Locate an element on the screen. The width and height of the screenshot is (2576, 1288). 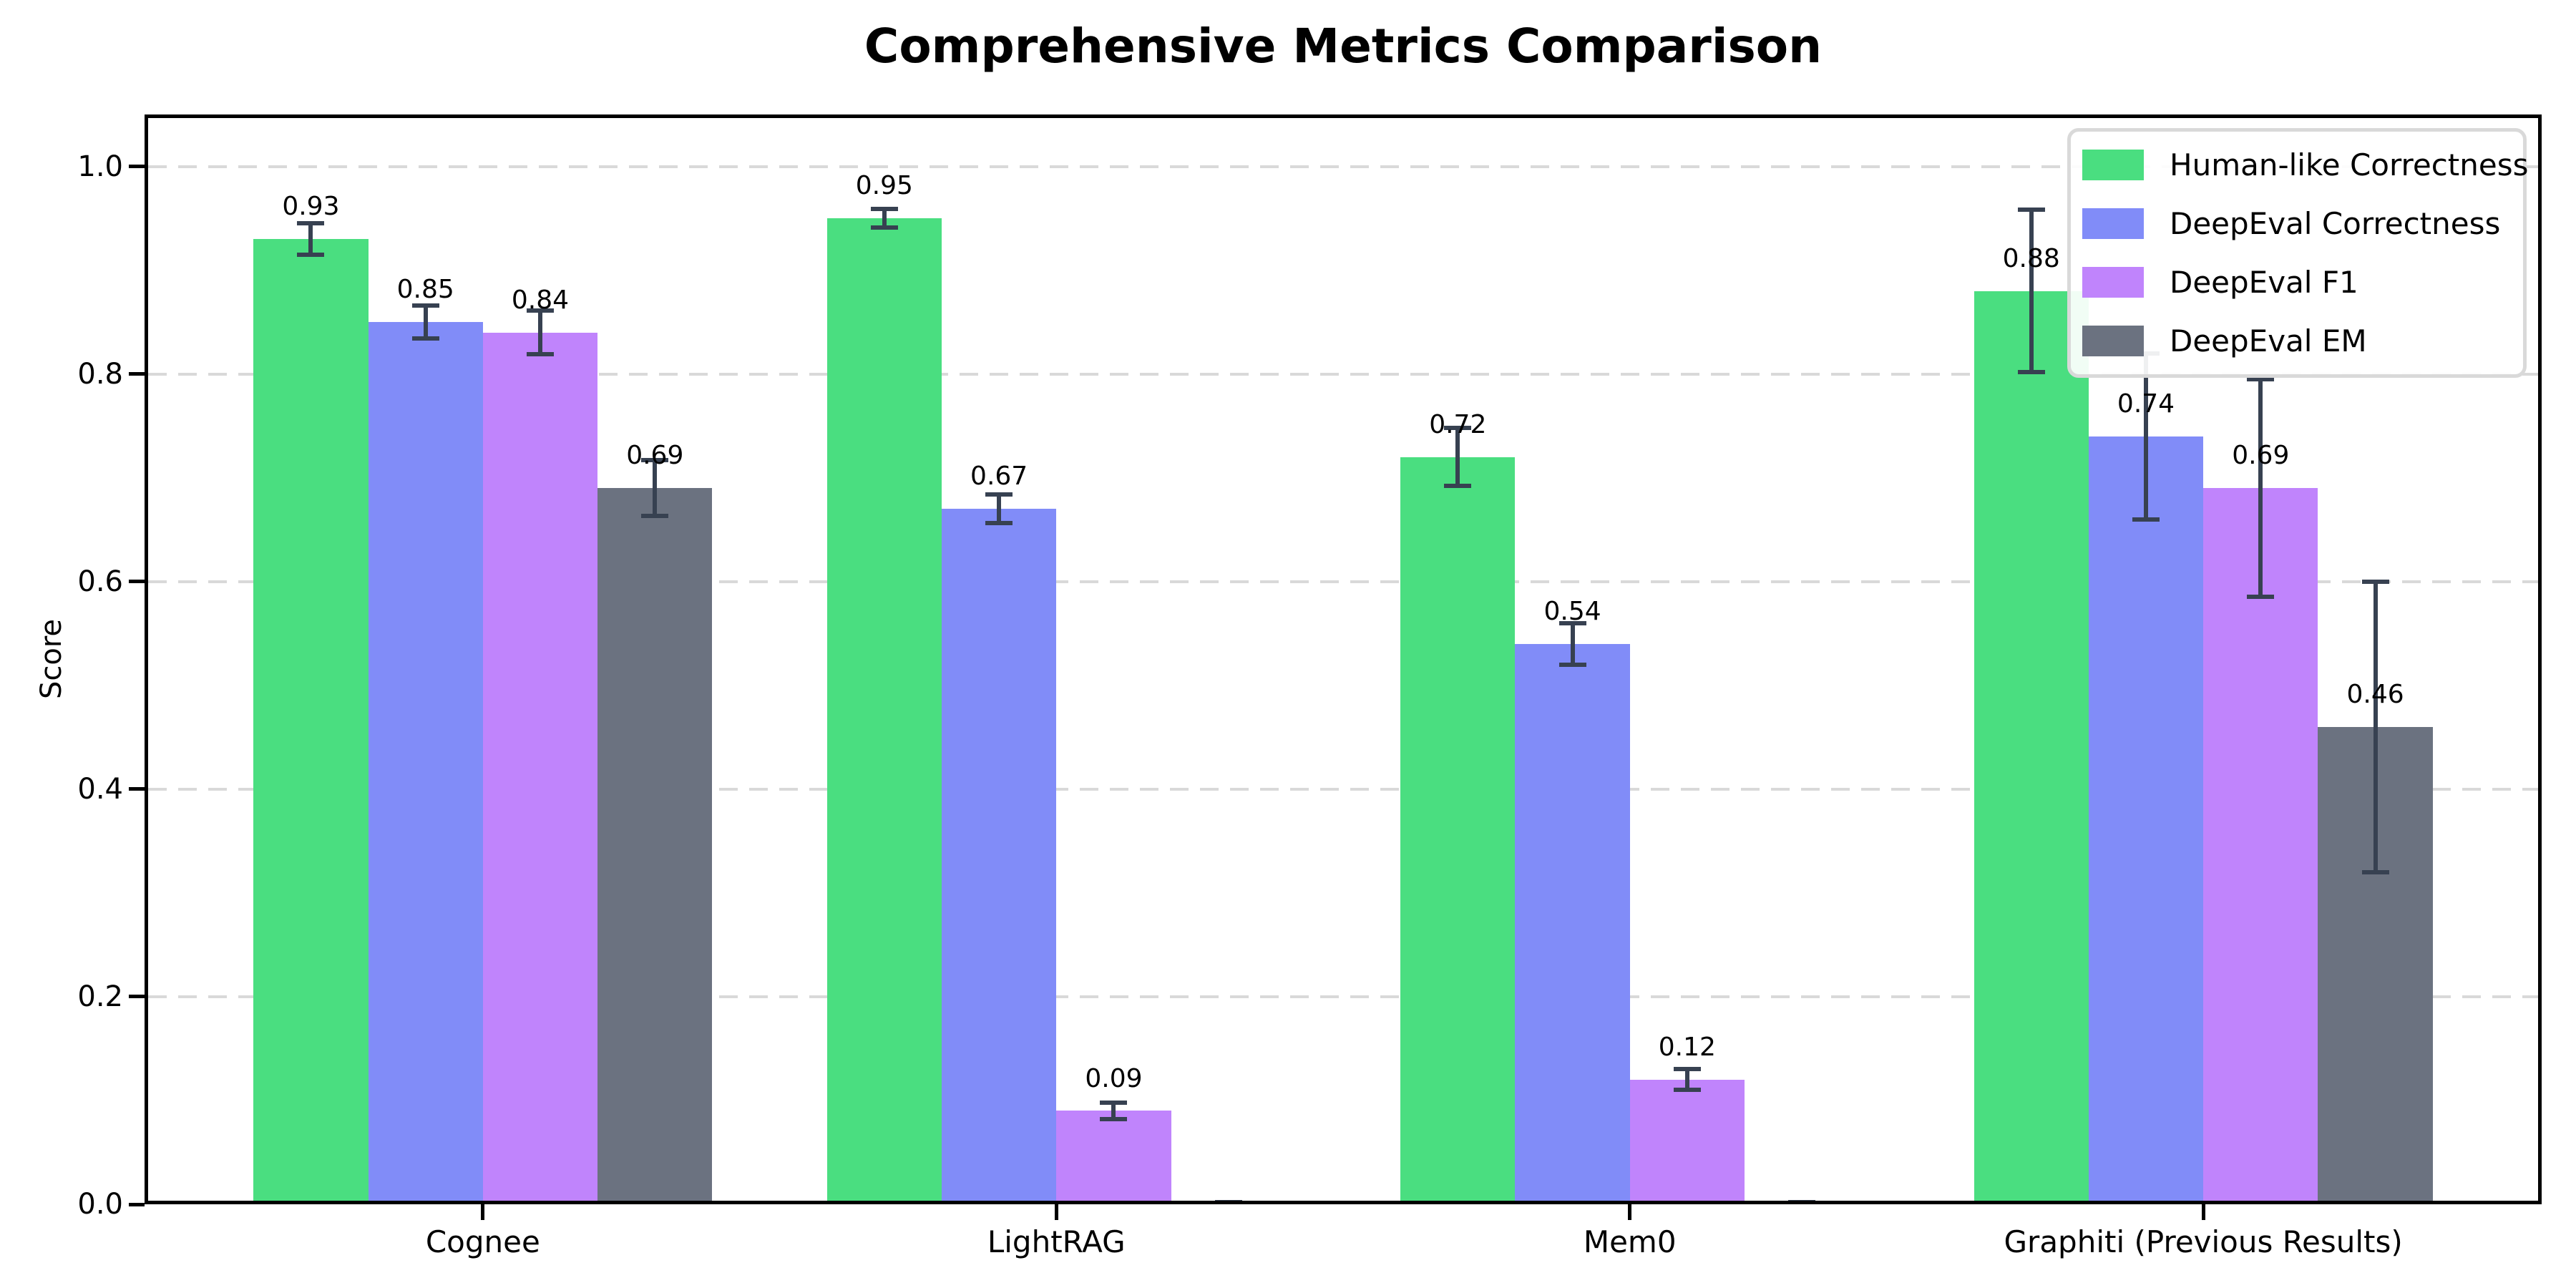
legend-label: Human-like Correctness is located at coordinates (2349, 165).